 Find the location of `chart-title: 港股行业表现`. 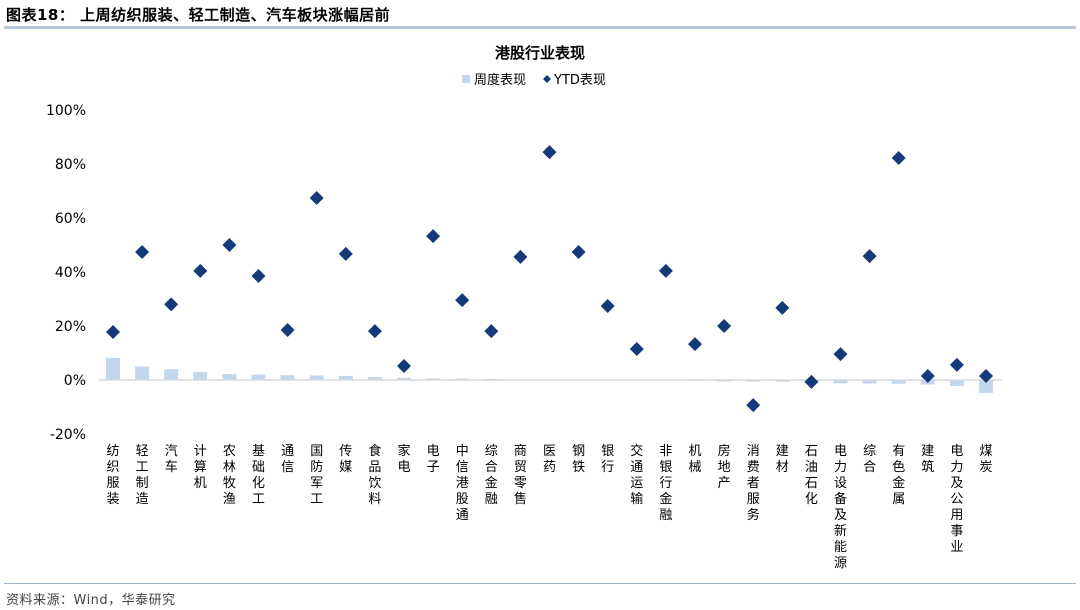

chart-title: 港股行业表现 is located at coordinates (540, 53).